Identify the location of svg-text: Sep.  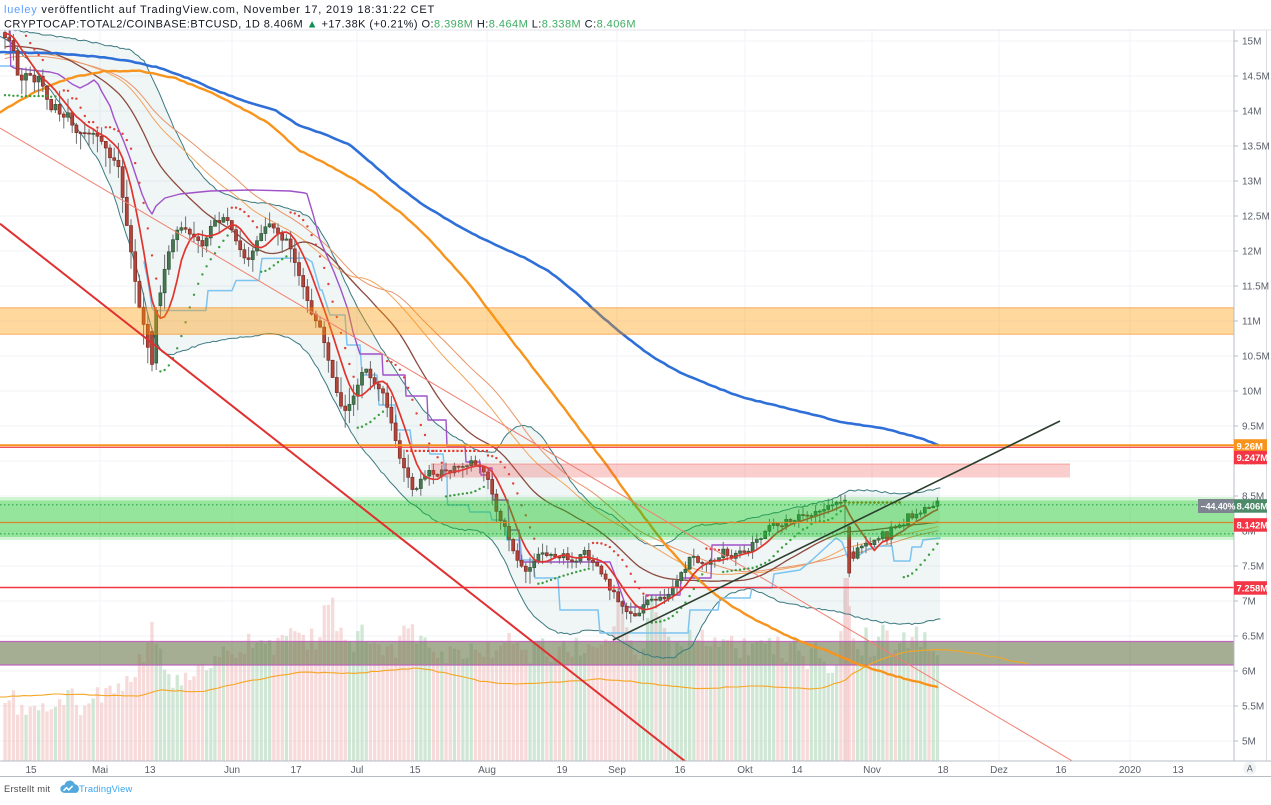
(617, 770).